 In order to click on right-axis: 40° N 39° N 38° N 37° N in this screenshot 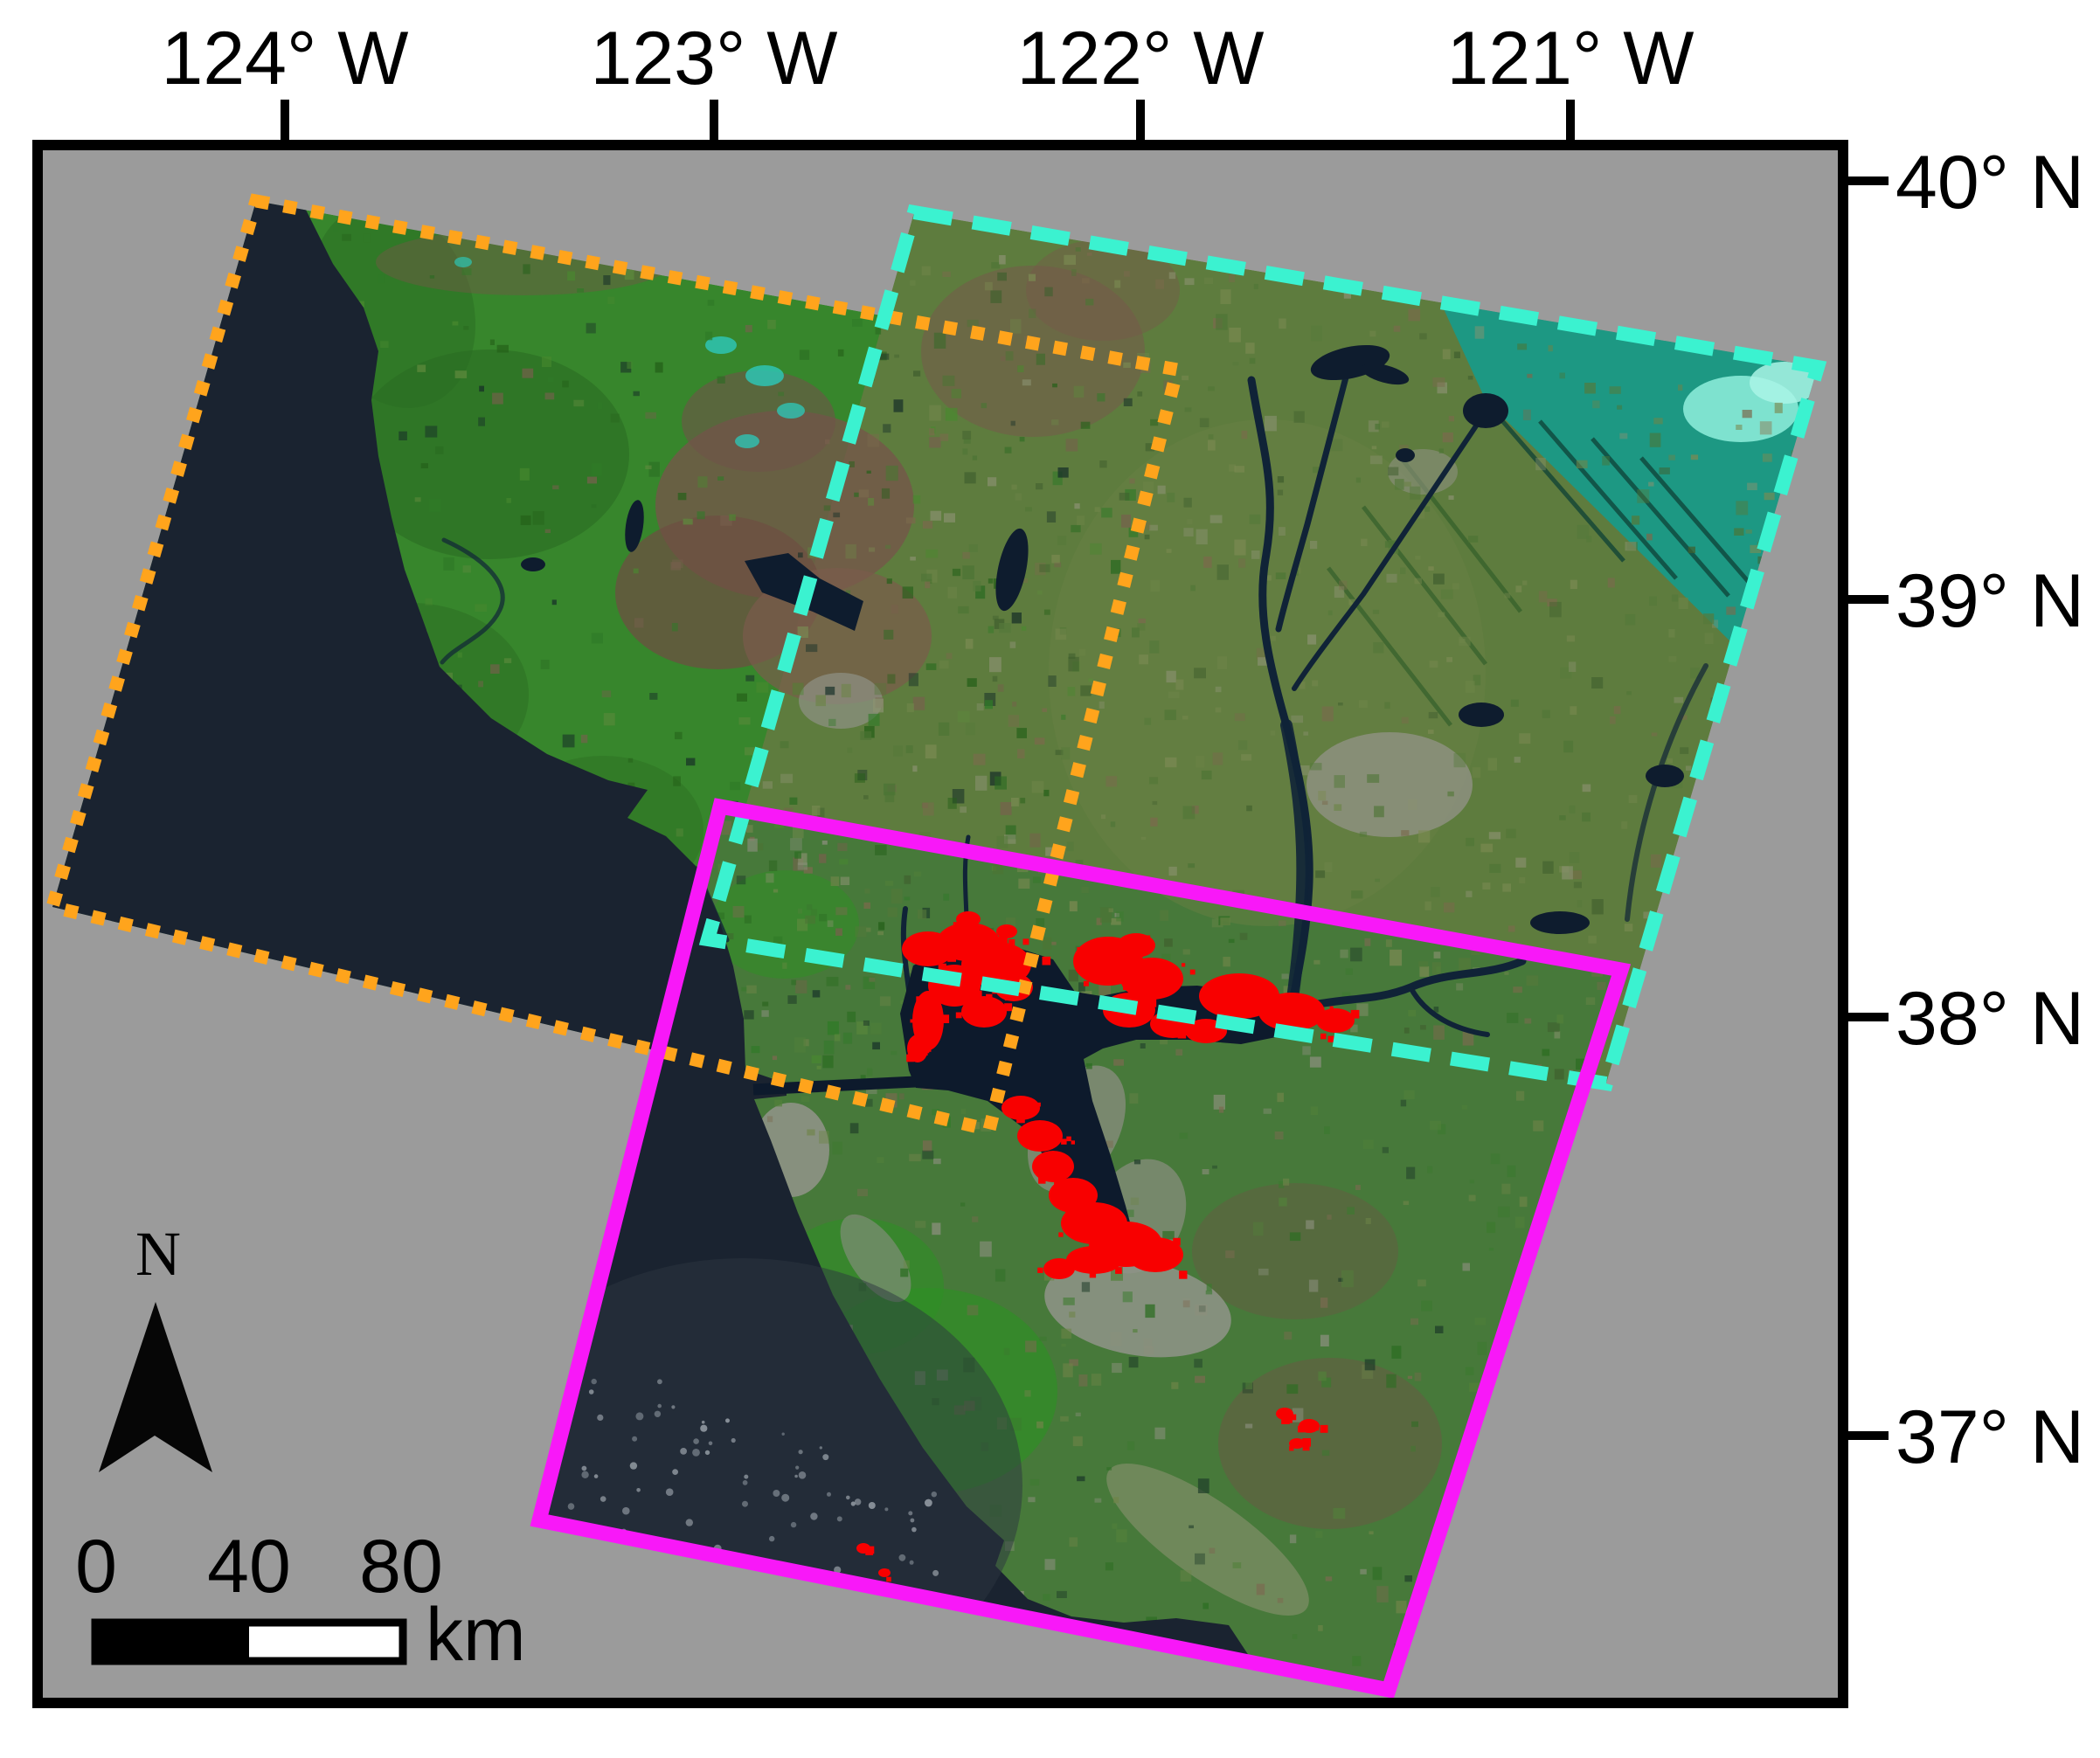, I will do `click(1964, 810)`.